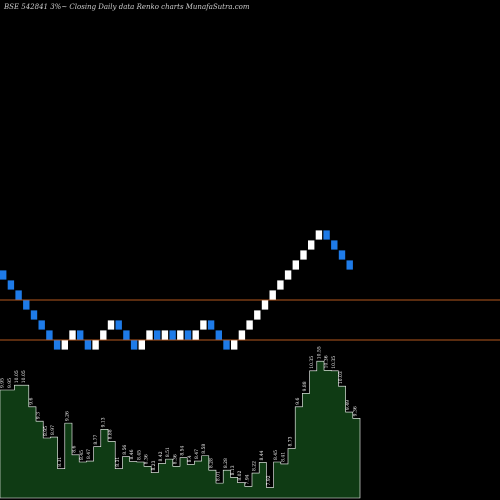 The width and height of the screenshot is (500, 500). What do you see at coordinates (125, 450) in the screenshot?
I see `volume-label: 8.56` at bounding box center [125, 450].